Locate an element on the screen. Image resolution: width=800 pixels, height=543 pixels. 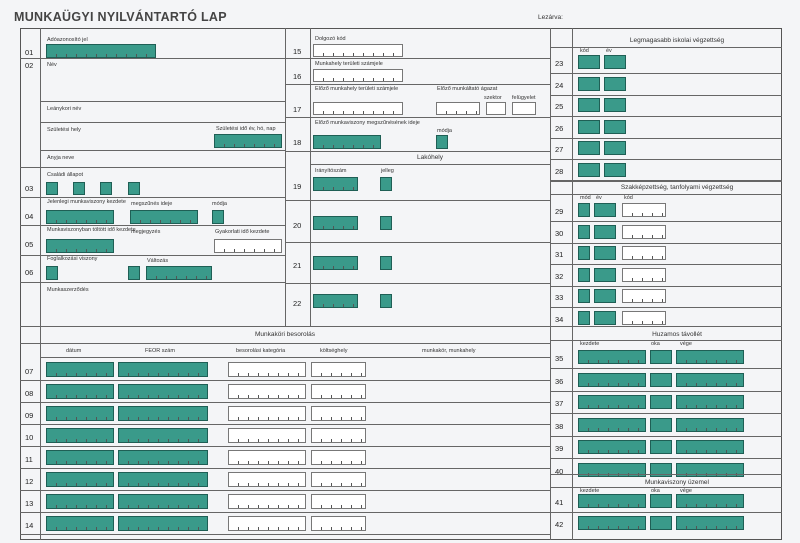
elozo-munkahely-field is located at coordinates (358, 108).